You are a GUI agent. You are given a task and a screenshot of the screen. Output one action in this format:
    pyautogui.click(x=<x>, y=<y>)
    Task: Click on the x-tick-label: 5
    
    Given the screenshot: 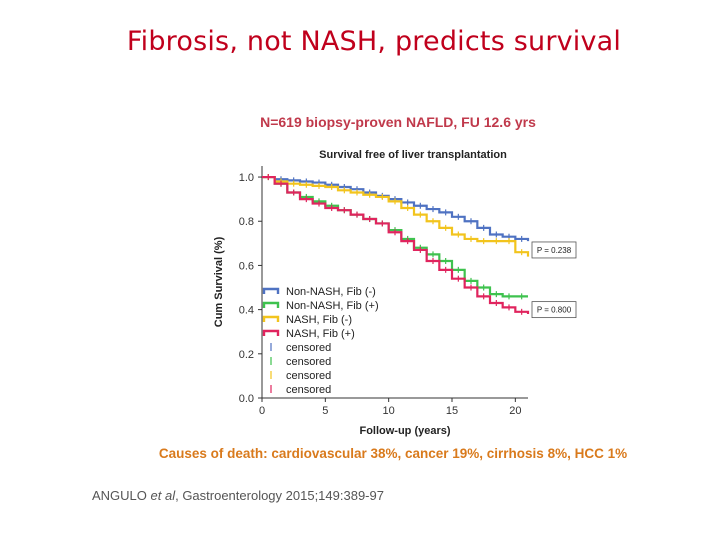 What is the action you would take?
    pyautogui.click(x=325, y=411)
    